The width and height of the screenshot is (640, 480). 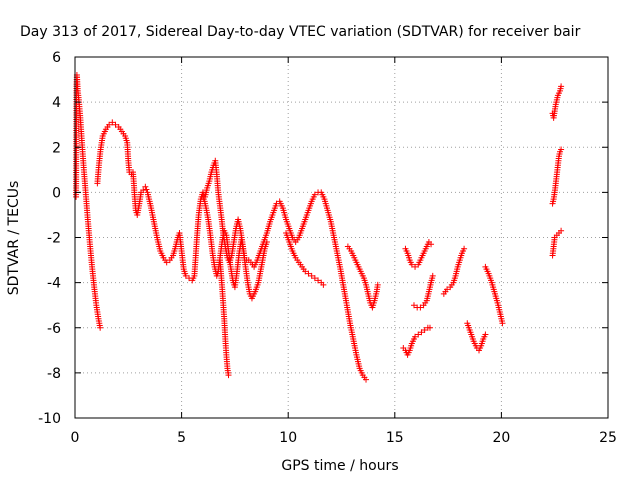 I want to click on y-tick-label: 0, so click(x=56, y=193).